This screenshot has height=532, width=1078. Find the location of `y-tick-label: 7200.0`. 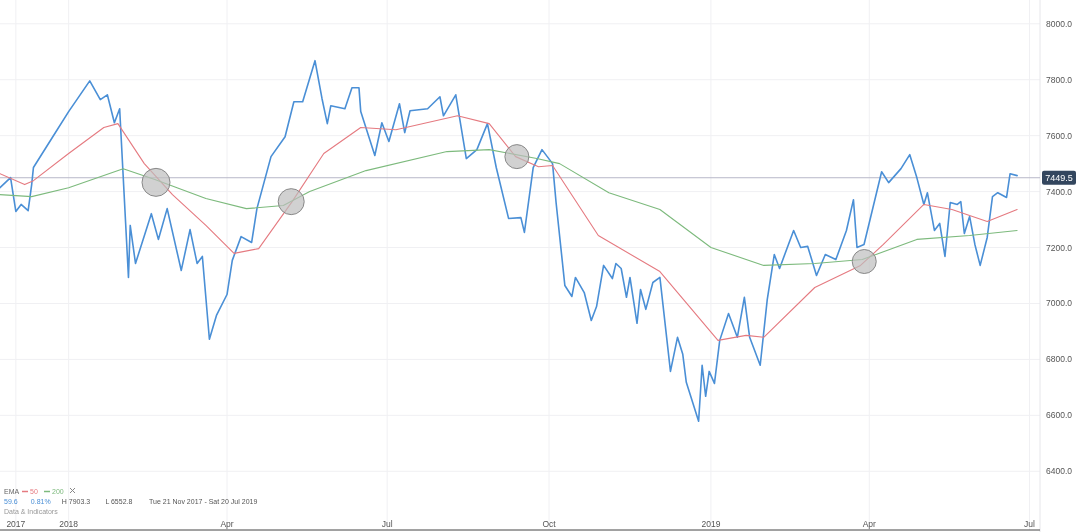

y-tick-label: 7200.0 is located at coordinates (1059, 247).